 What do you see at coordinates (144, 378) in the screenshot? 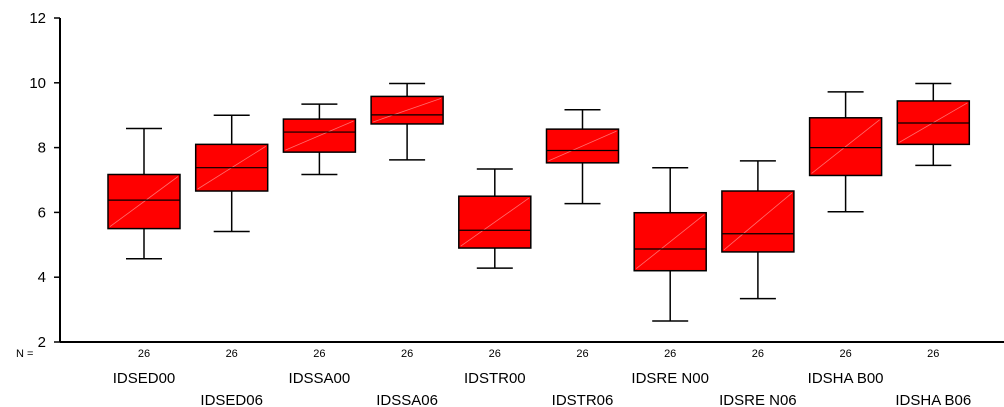
I see `category-label: IDSED00` at bounding box center [144, 378].